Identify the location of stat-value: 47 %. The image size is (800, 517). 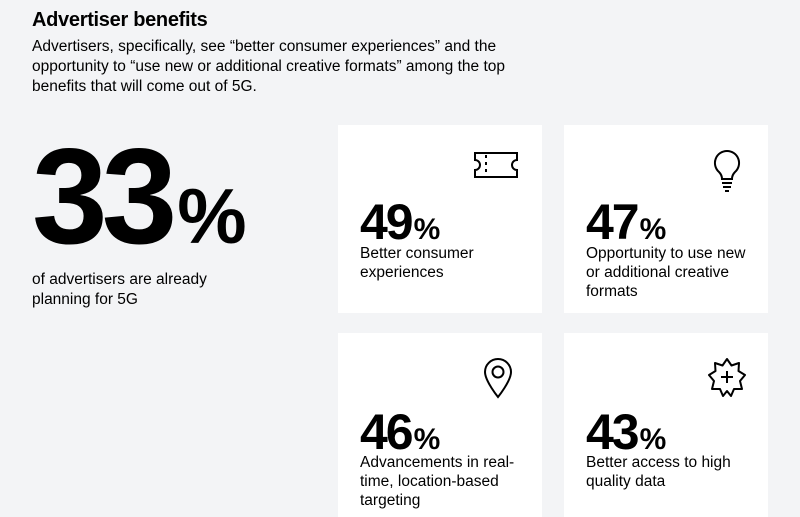
(626, 222).